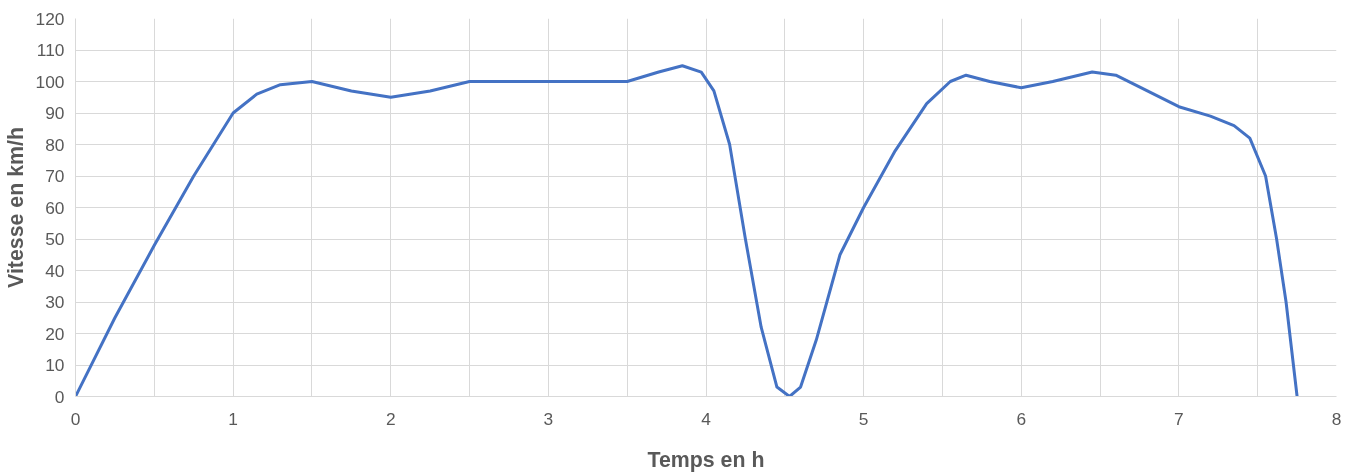 This screenshot has height=474, width=1350. What do you see at coordinates (390, 418) in the screenshot?
I see `x-tick-label: 2` at bounding box center [390, 418].